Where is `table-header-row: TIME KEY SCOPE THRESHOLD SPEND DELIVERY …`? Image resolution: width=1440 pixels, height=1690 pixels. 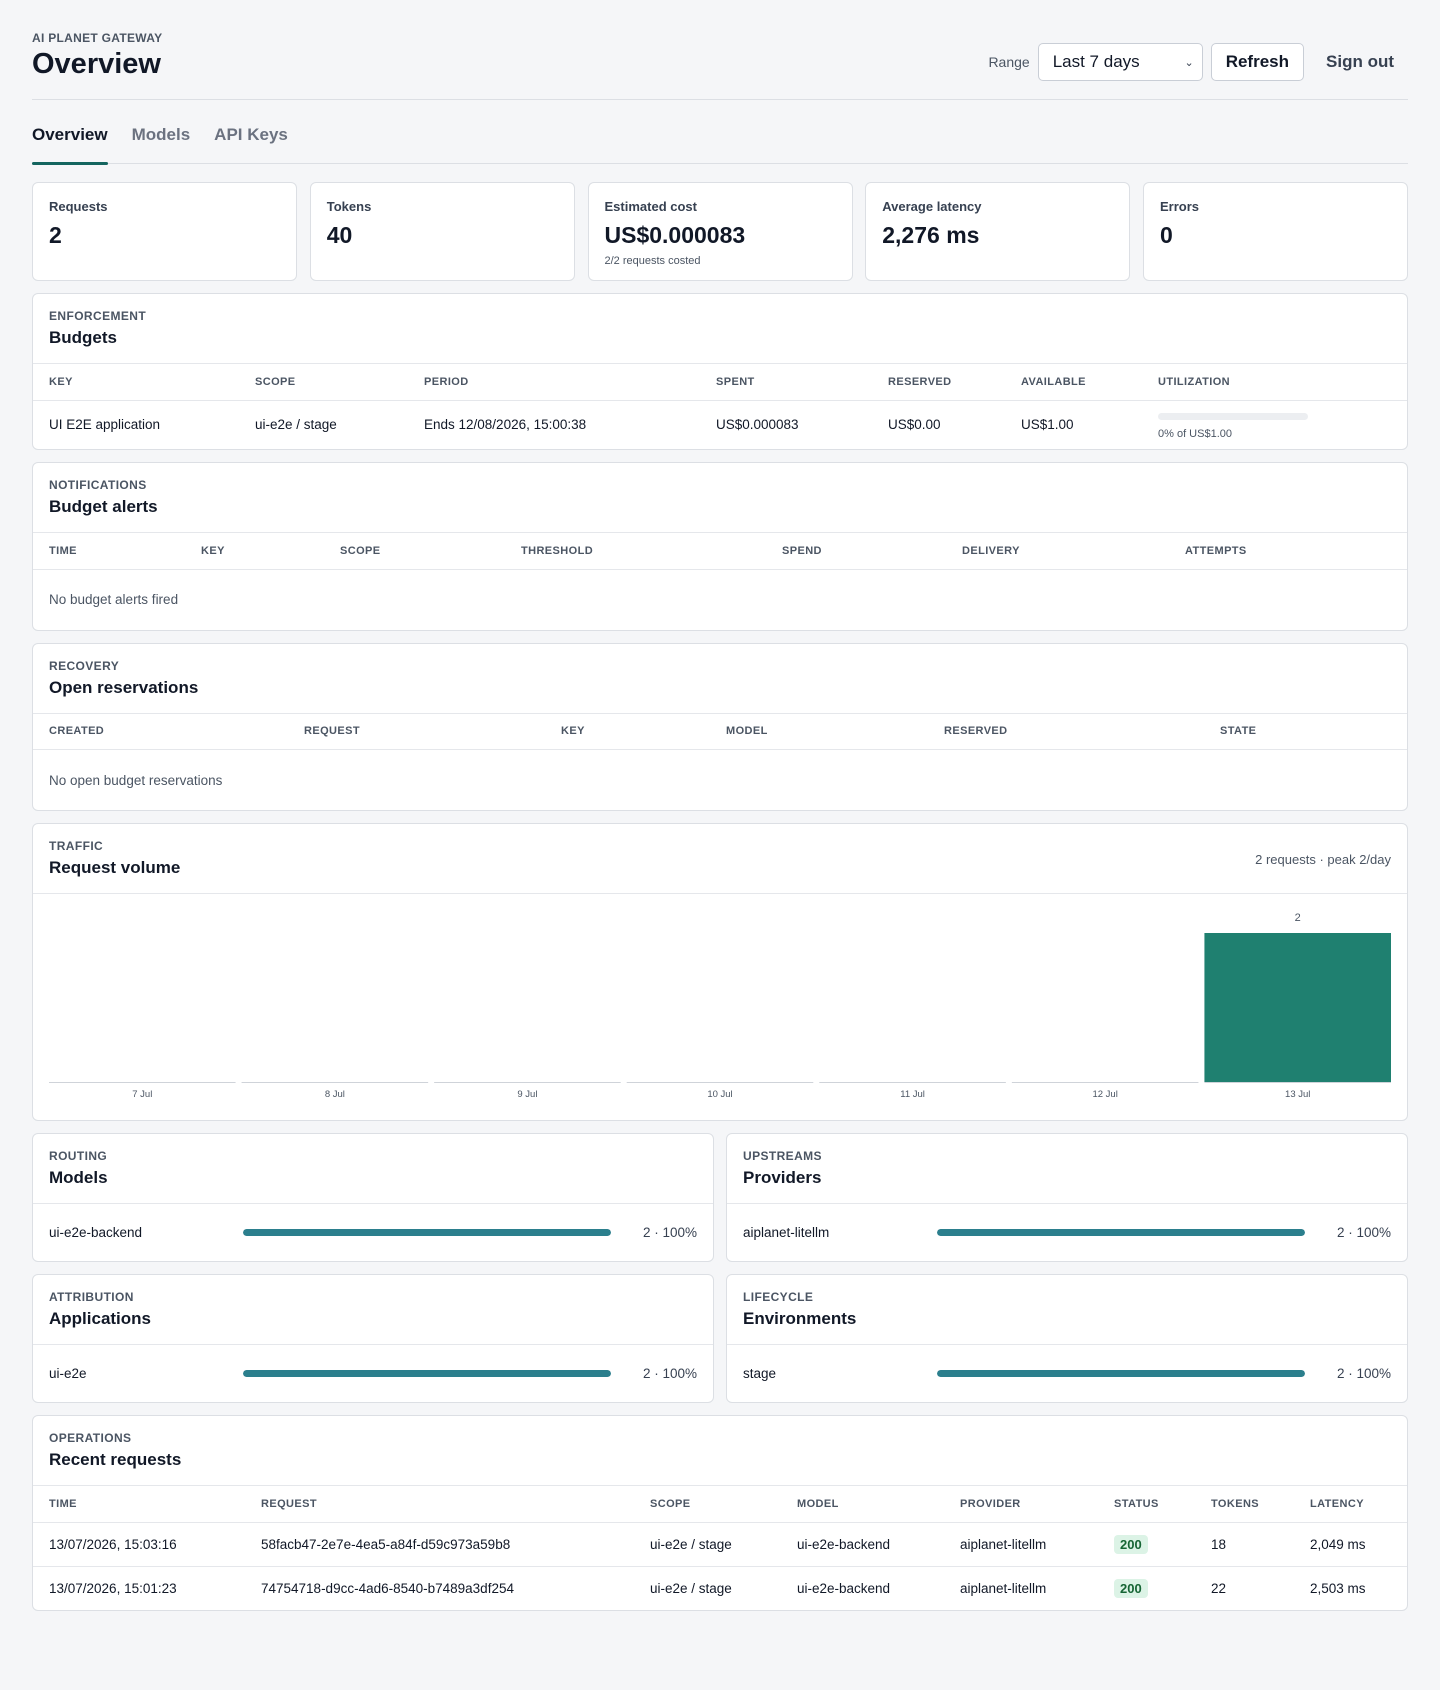
table-header-row: TIME KEY SCOPE THRESHOLD SPEND DELIVERY … is located at coordinates (720, 551).